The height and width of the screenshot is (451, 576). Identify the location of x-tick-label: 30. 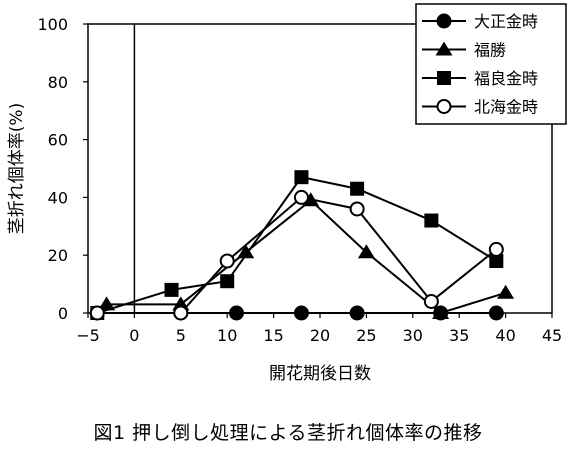
(413, 335).